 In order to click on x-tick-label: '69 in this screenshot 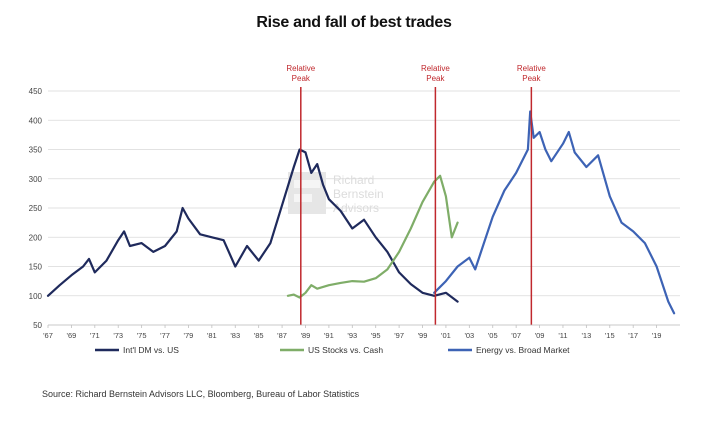, I will do `click(72, 335)`.